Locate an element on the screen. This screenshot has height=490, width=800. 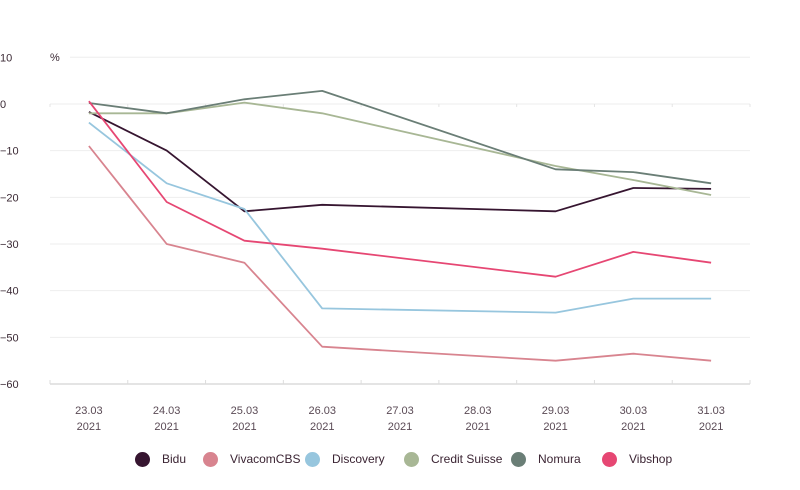
x-tick-label-date: 25.03 is located at coordinates (245, 411).